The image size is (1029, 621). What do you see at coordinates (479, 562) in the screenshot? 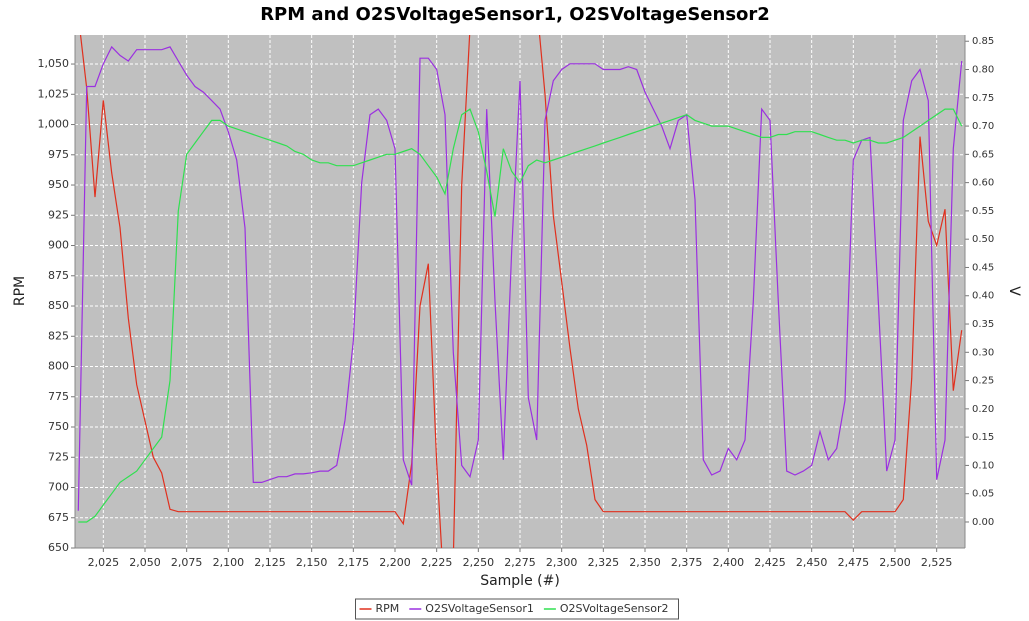
I see `x-tick-label: 2,250` at bounding box center [479, 562].